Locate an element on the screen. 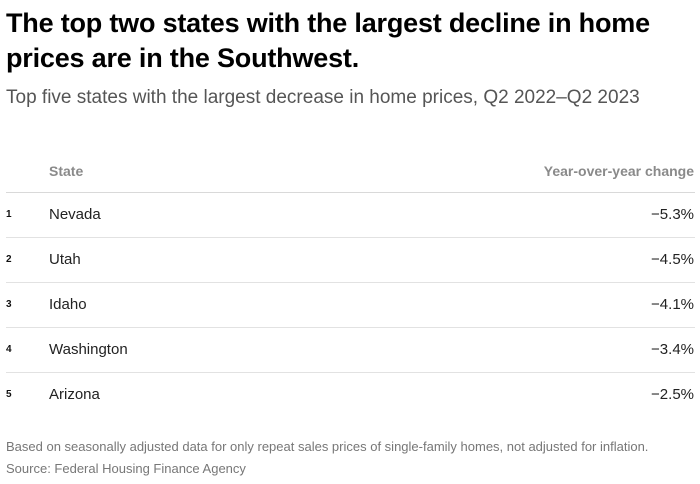  source-note: Source: Federal Housing Finance Agency is located at coordinates (126, 468).